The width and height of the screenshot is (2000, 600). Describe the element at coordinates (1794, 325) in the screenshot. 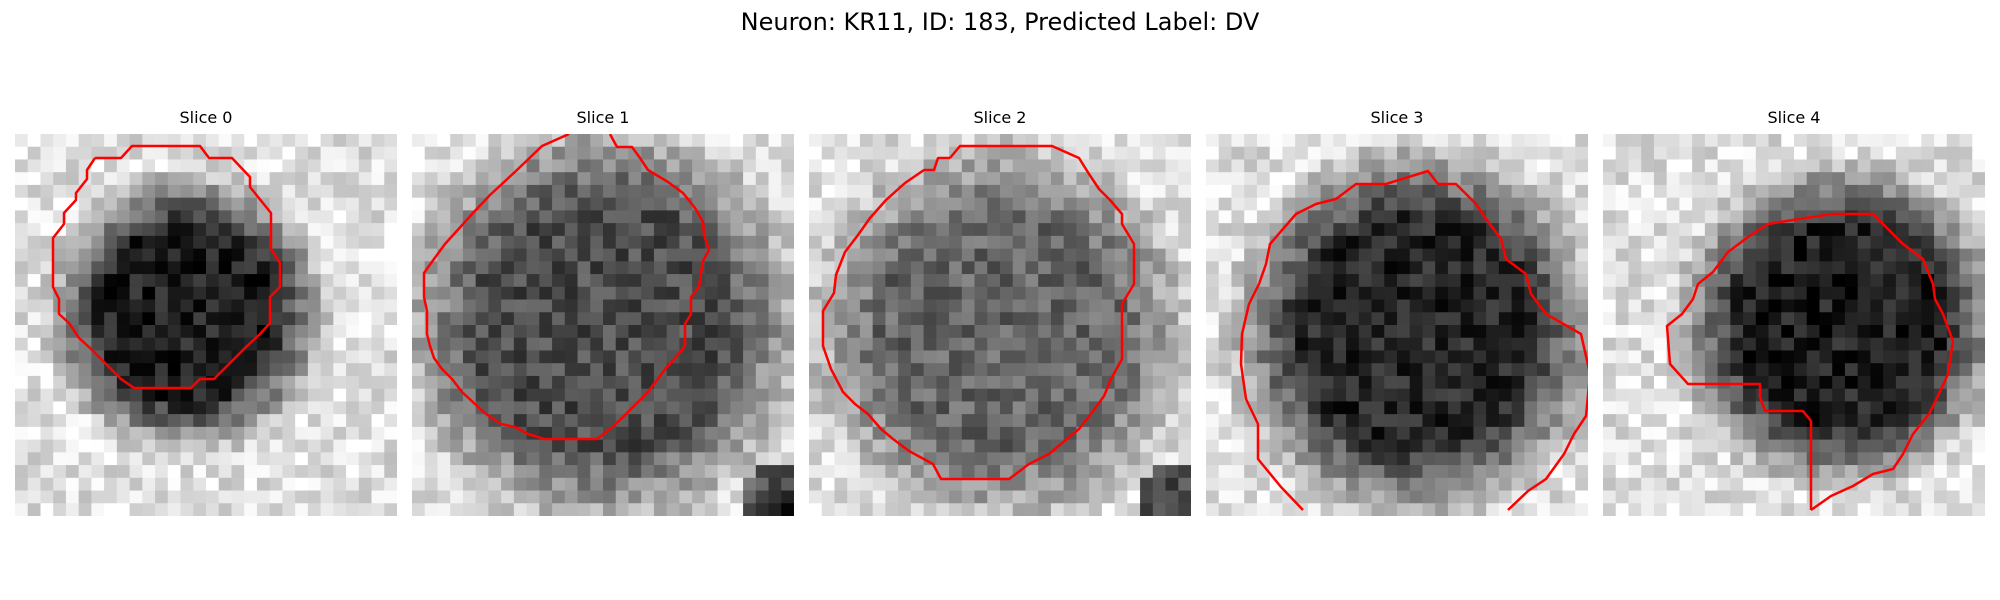

I see `grayscale-pixel-grid` at that location.